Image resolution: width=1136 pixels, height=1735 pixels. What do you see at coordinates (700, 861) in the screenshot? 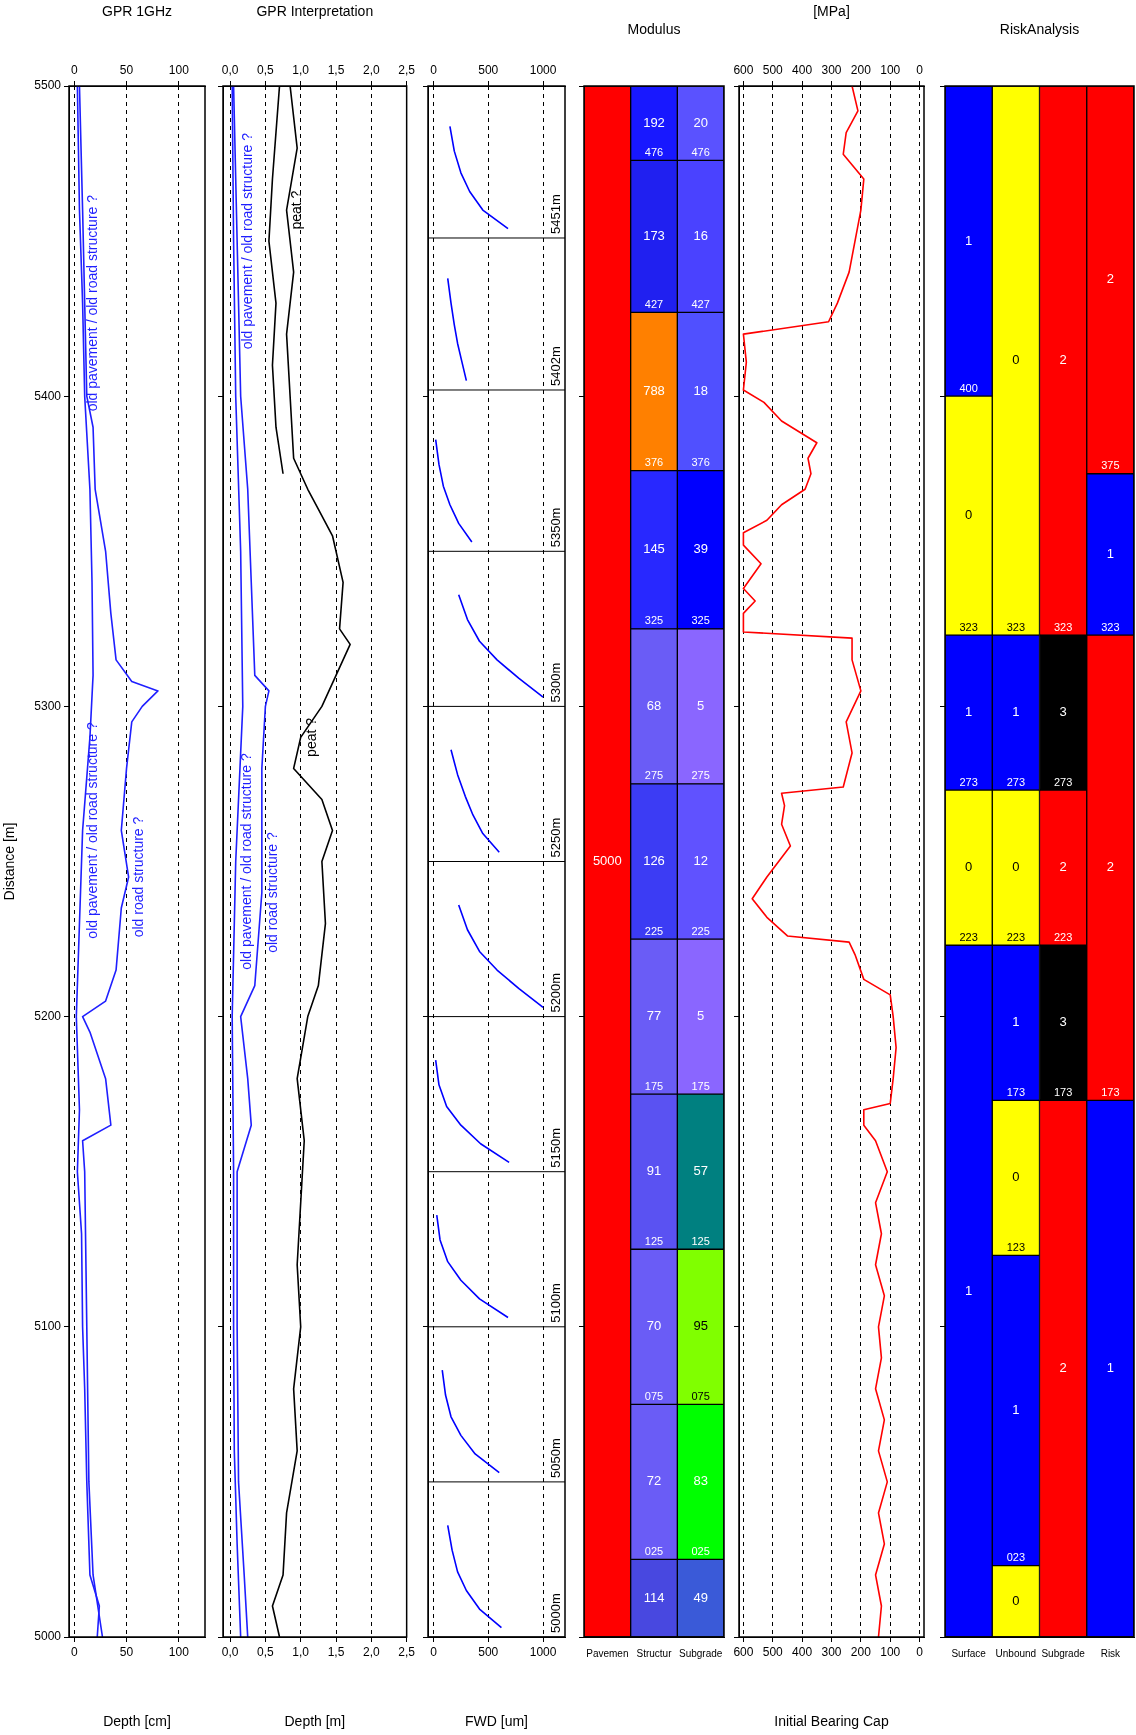
I see `annotation: 12` at bounding box center [700, 861].